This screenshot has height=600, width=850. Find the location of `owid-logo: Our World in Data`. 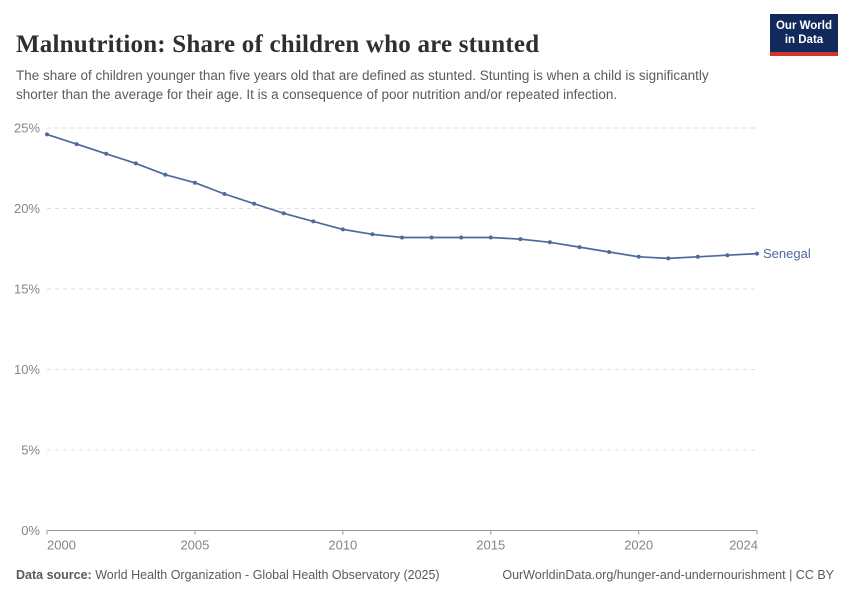

owid-logo: Our World in Data is located at coordinates (804, 35).